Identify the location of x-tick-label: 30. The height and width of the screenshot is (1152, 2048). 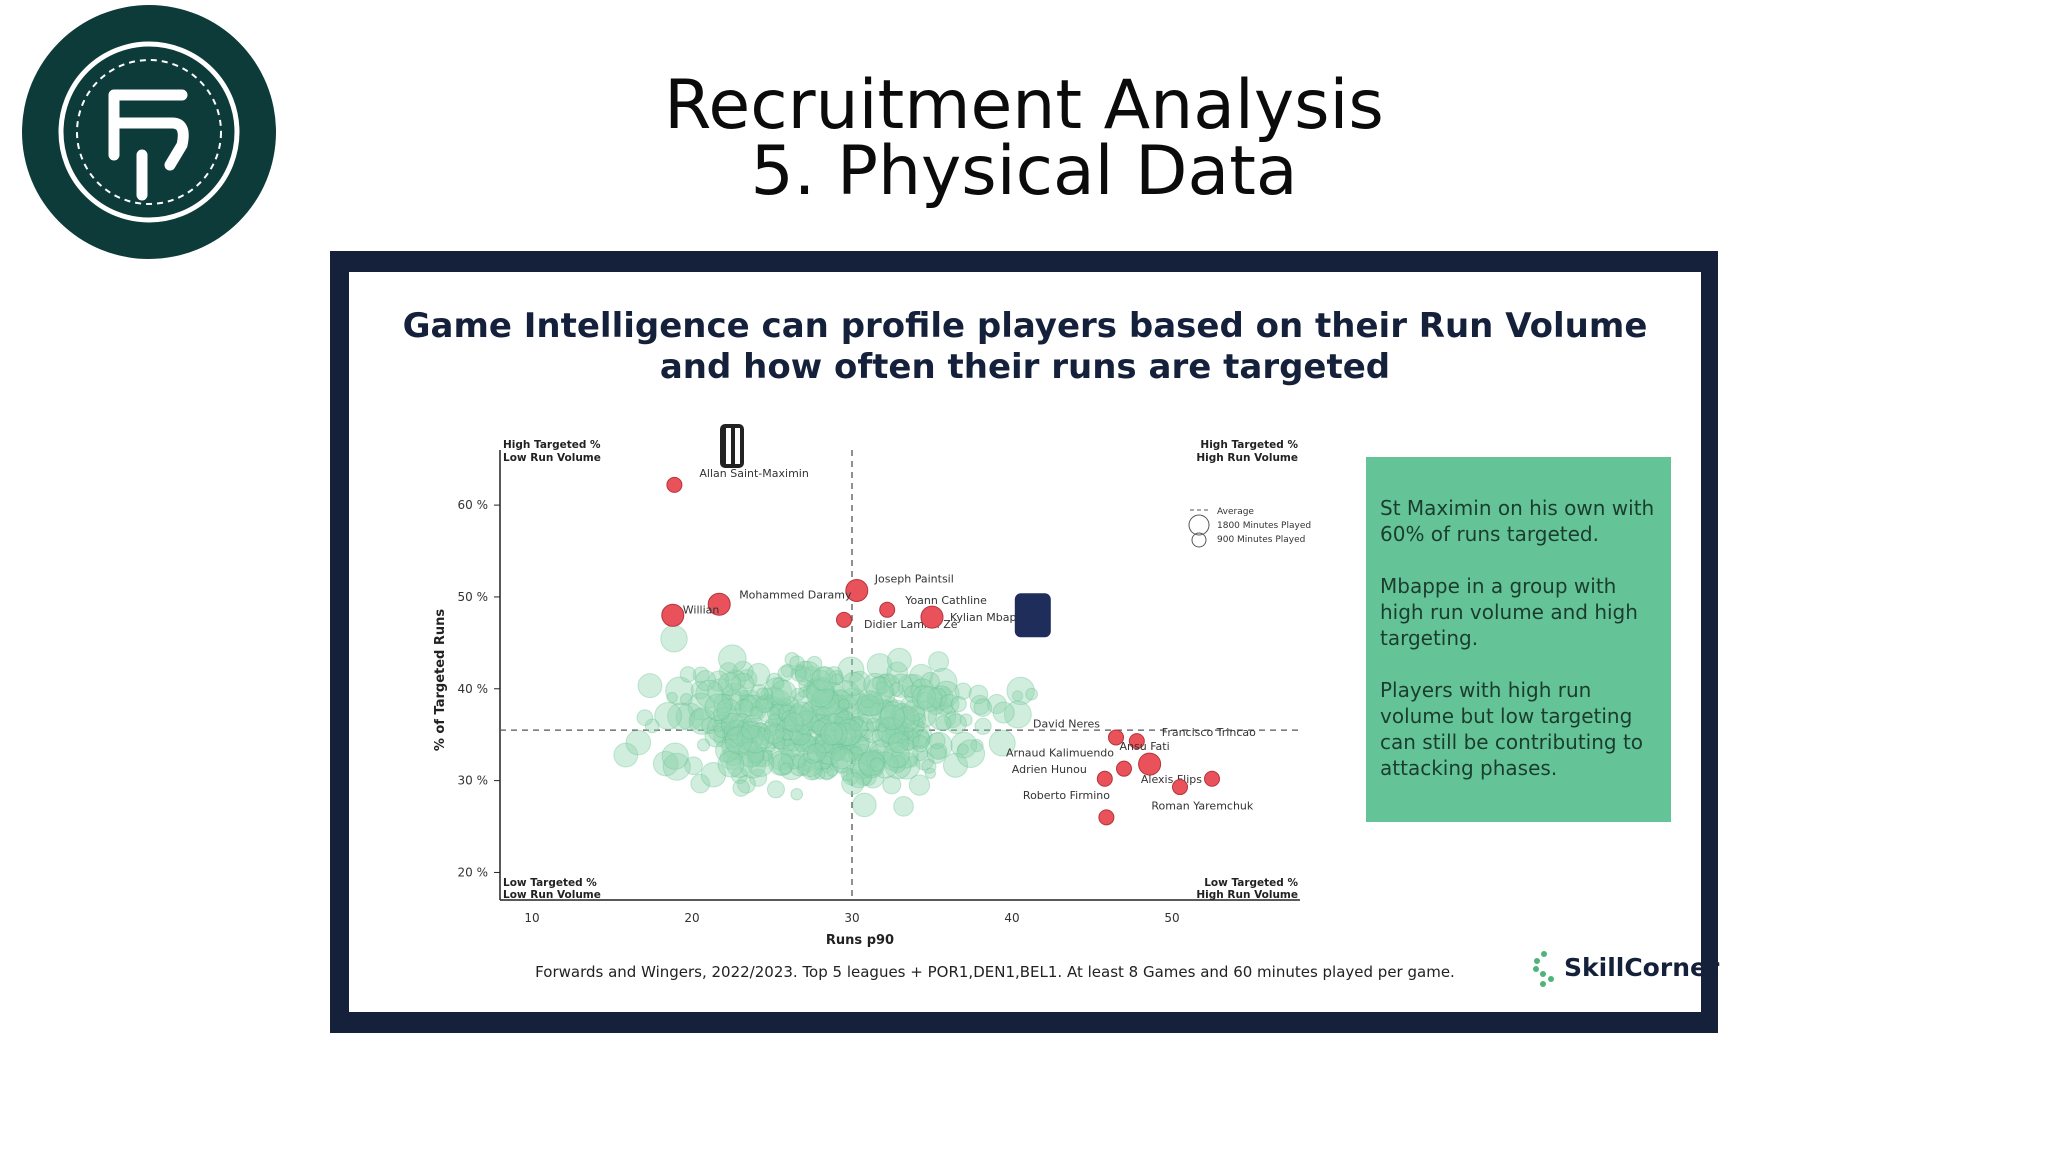
(851, 918).